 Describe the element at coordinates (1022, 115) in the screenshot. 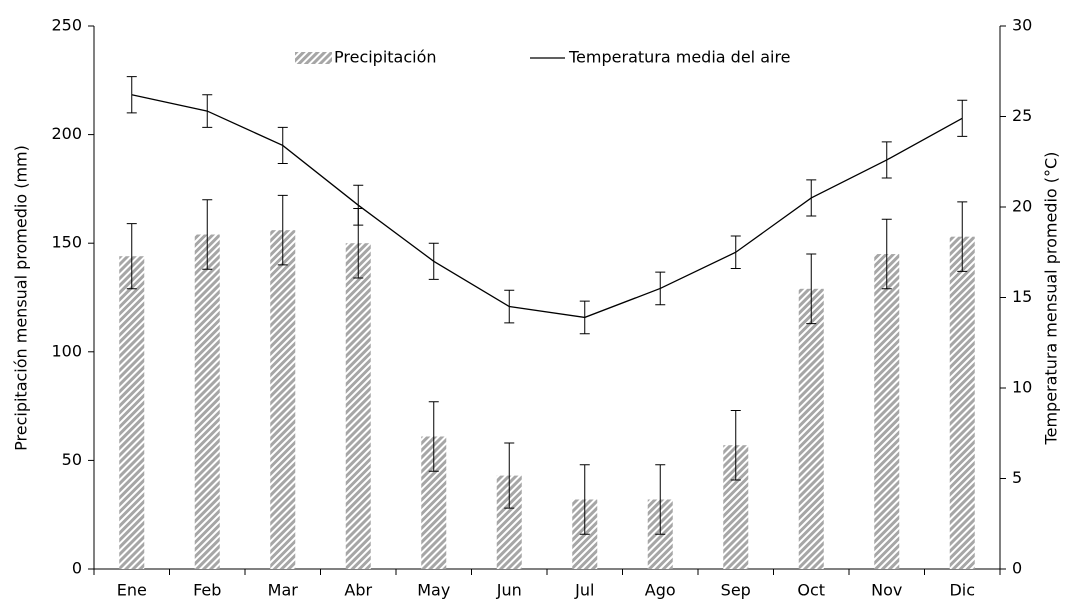

I see `y2-tick-label: 25` at that location.